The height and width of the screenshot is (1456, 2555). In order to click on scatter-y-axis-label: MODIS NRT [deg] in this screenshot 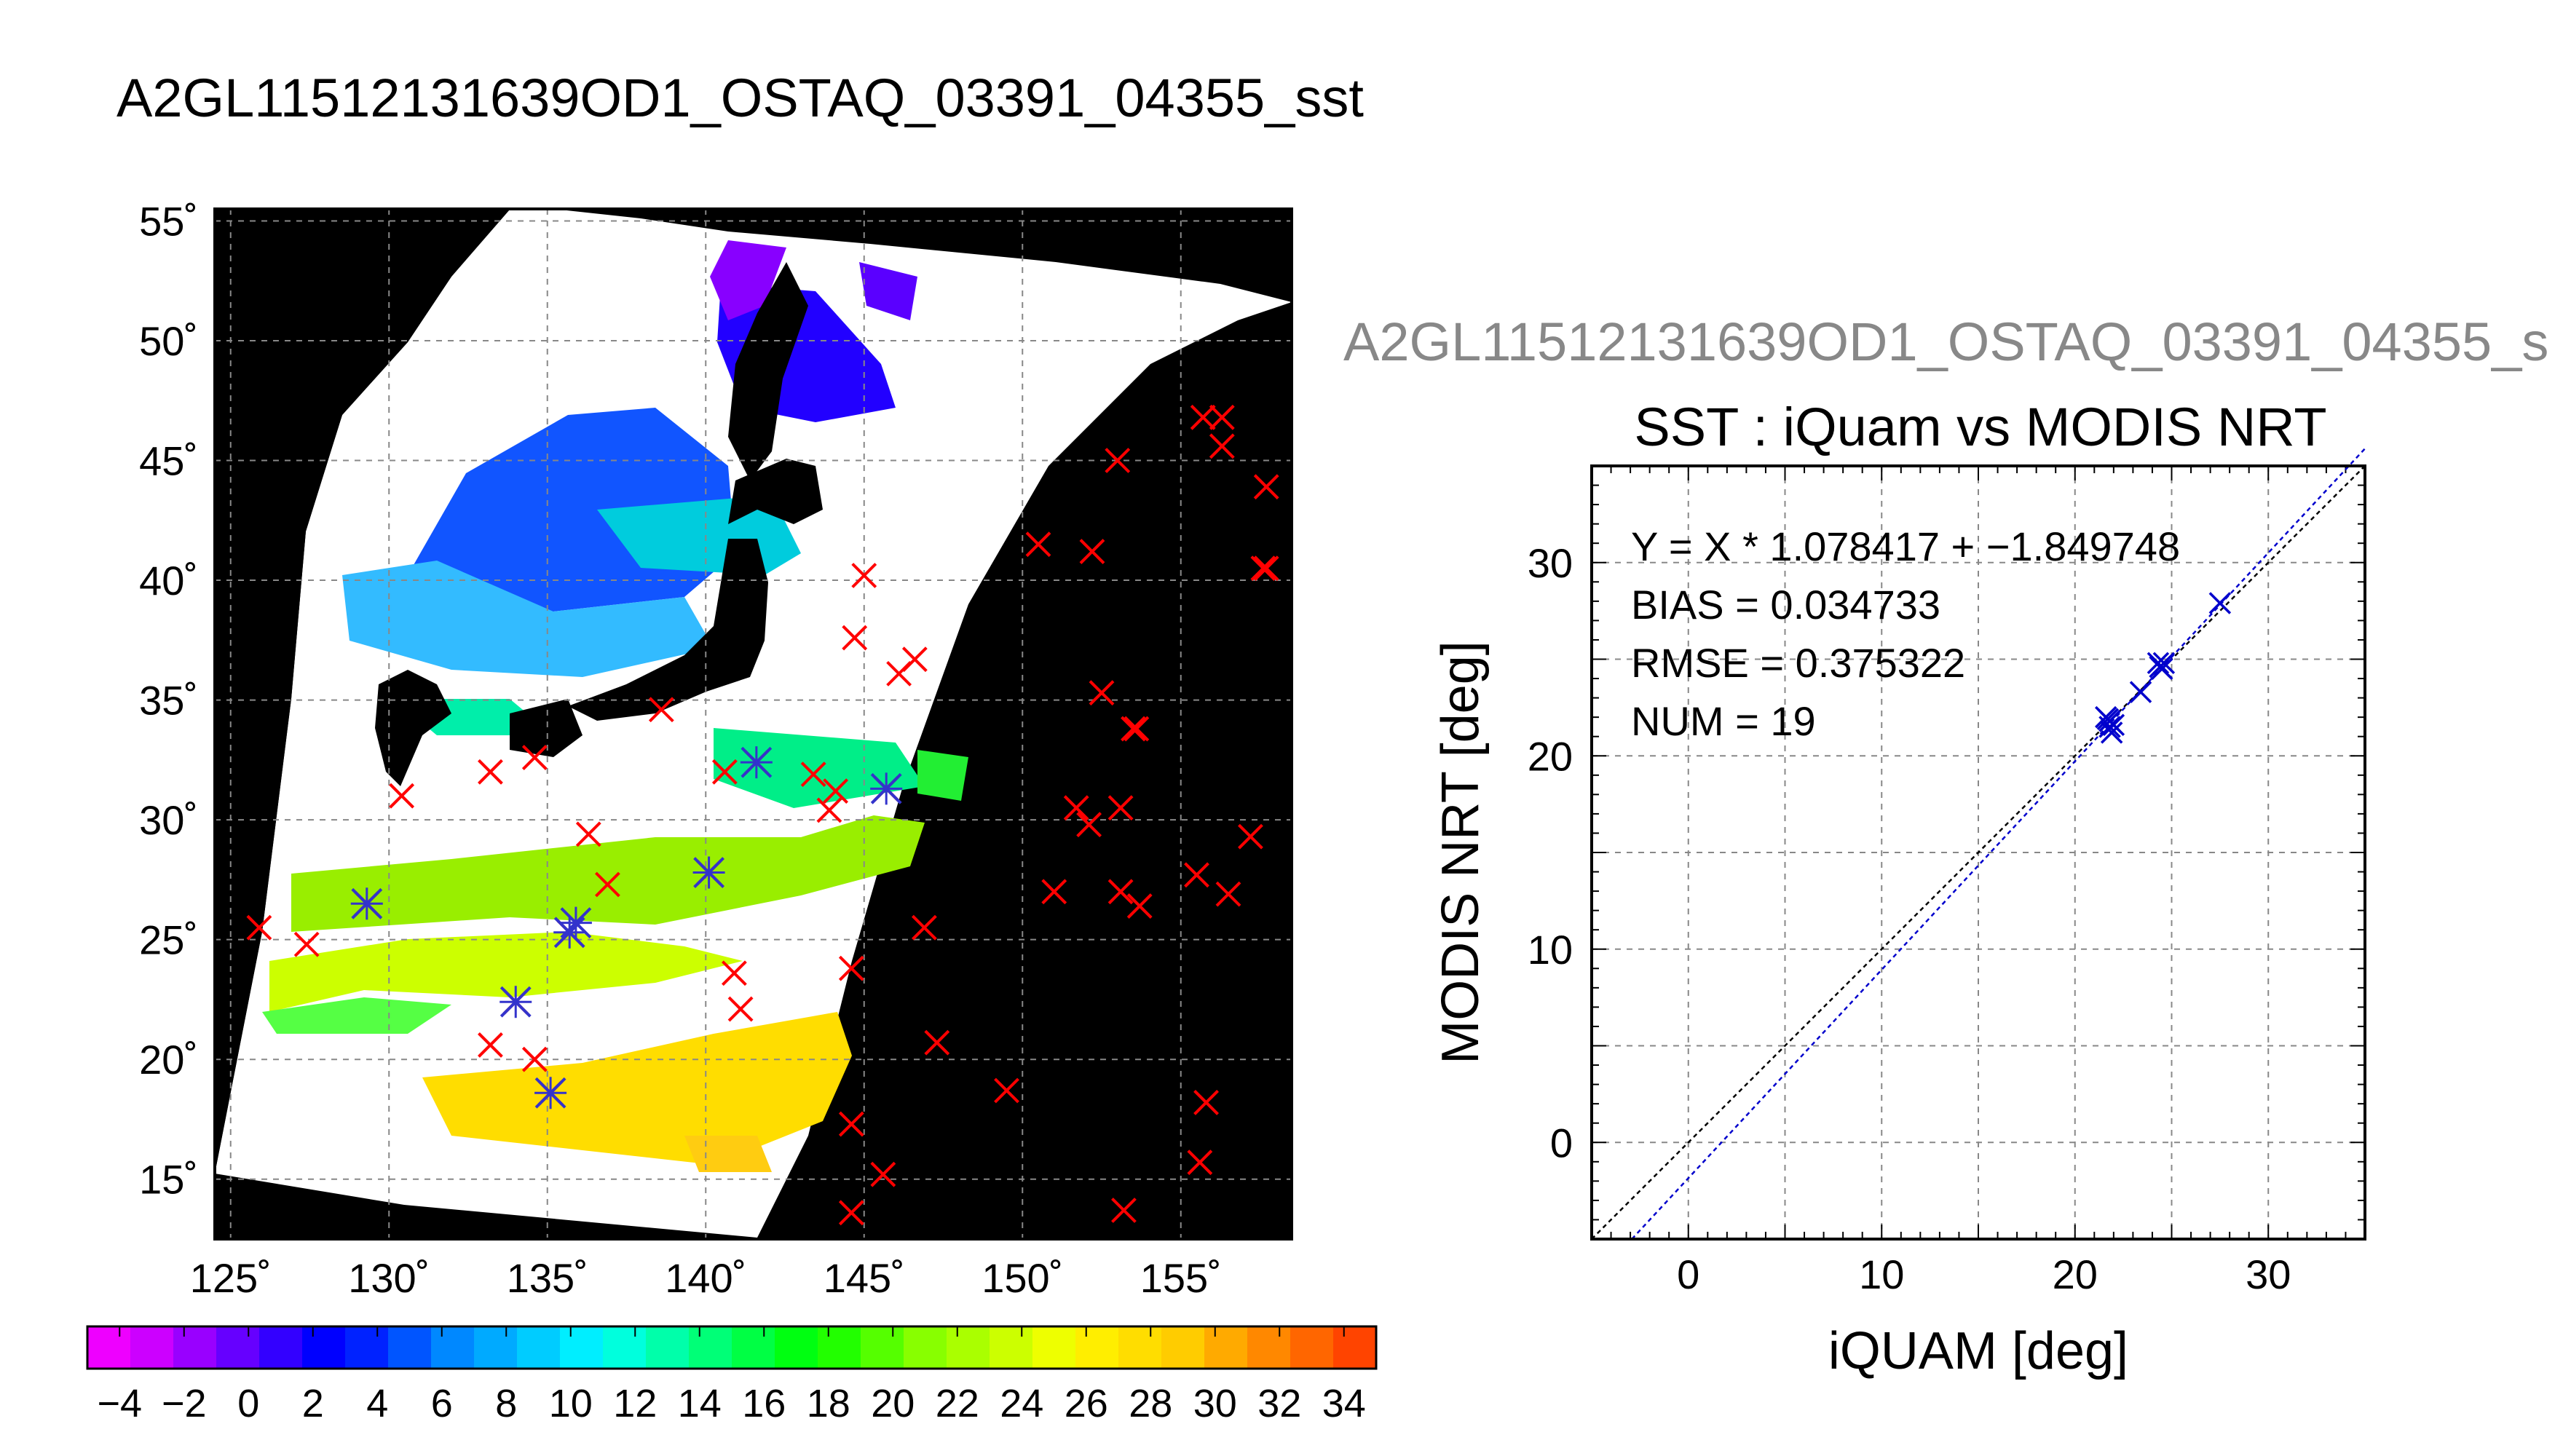, I will do `click(1460, 852)`.